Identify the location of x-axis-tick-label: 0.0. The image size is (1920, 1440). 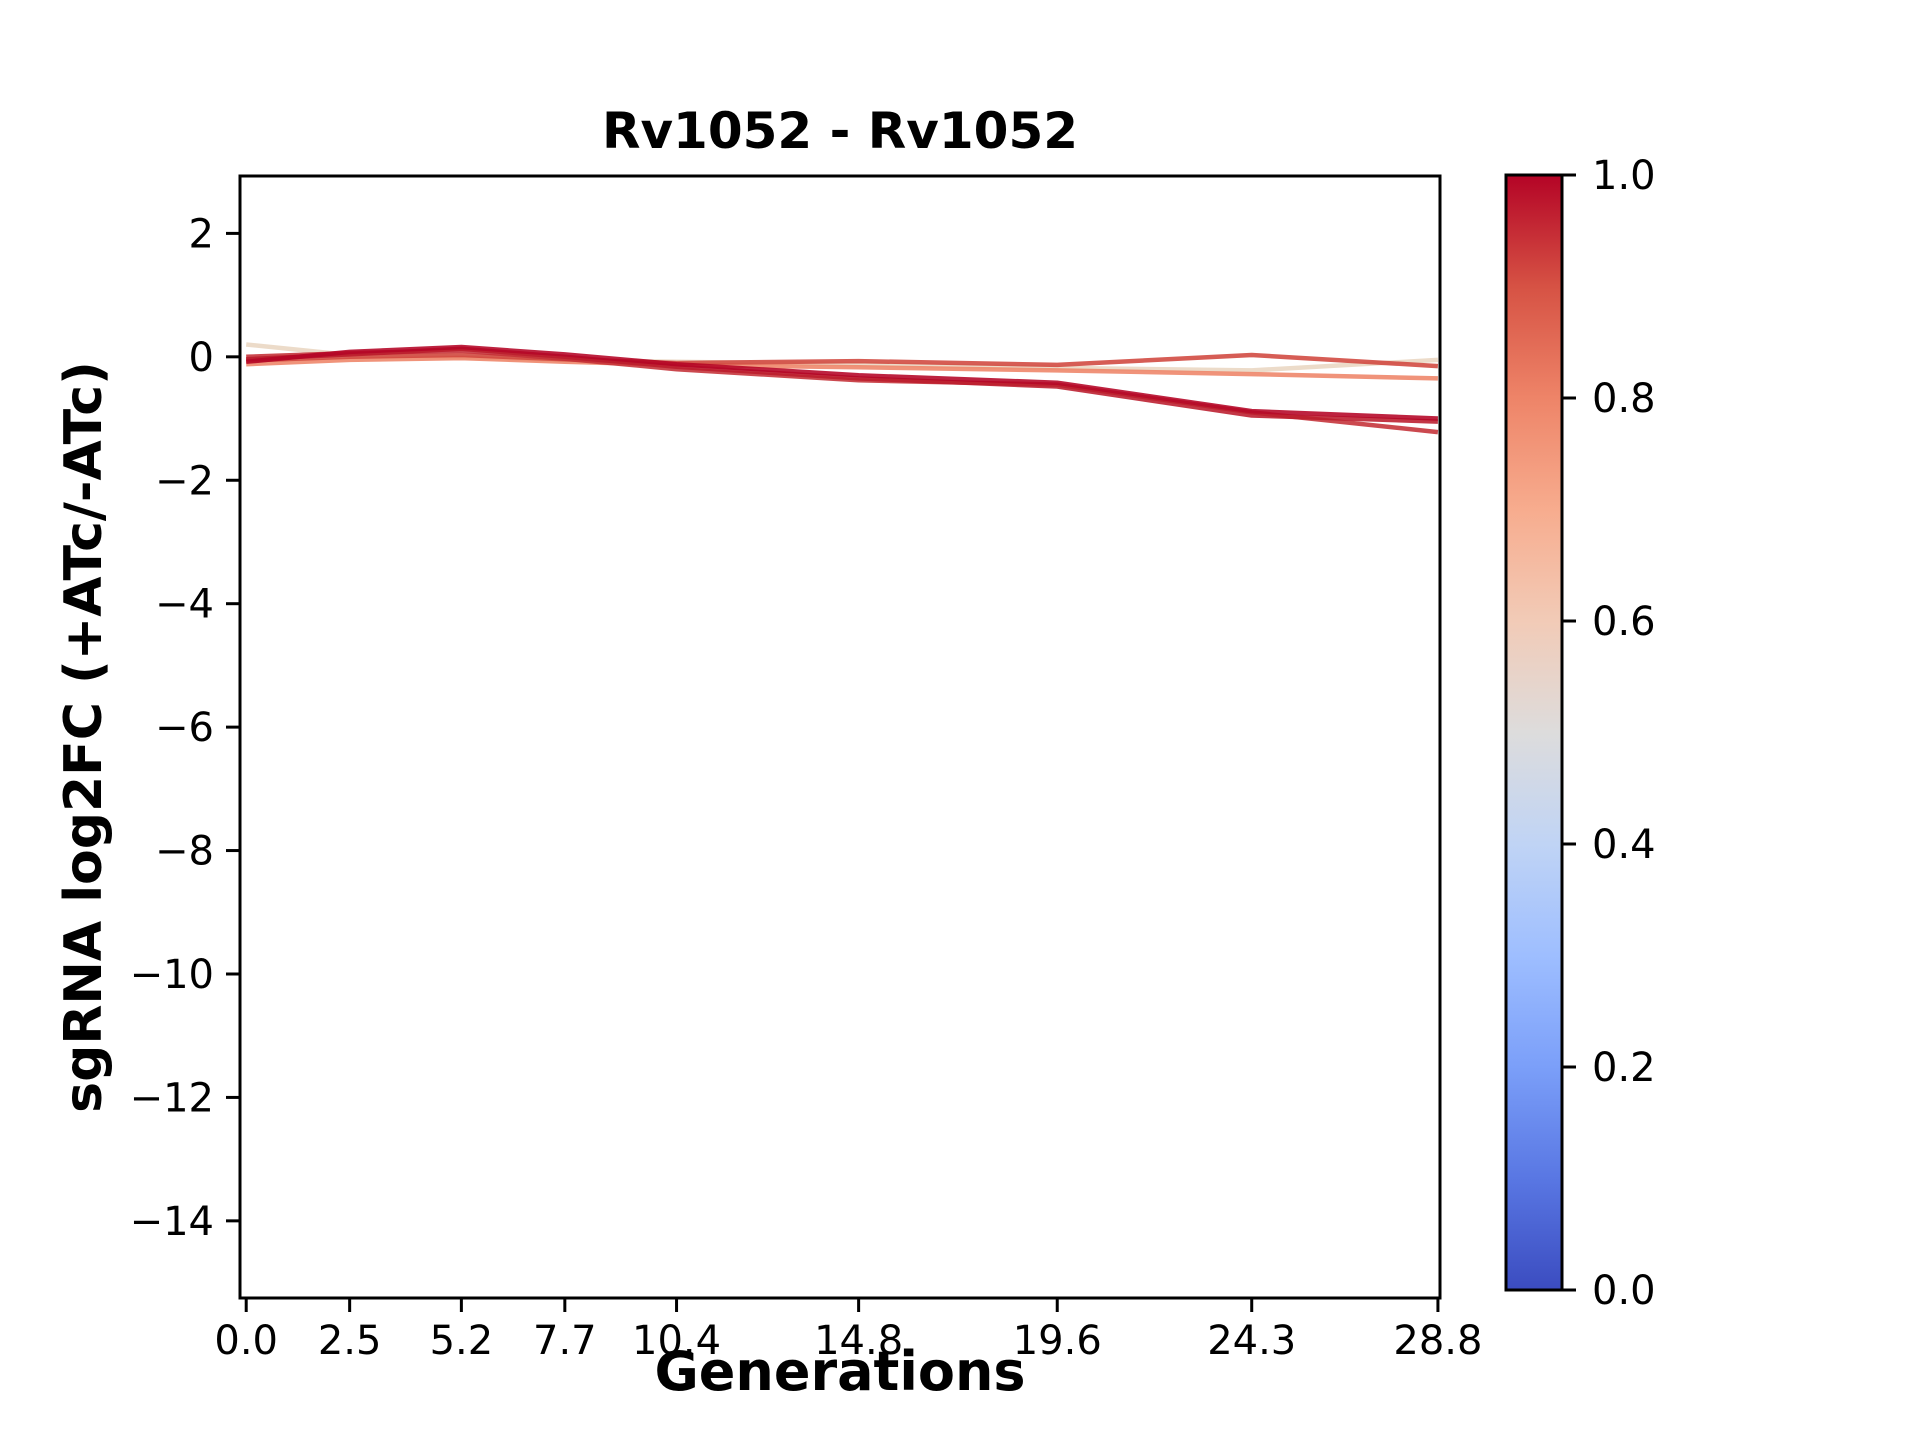
(246, 1341).